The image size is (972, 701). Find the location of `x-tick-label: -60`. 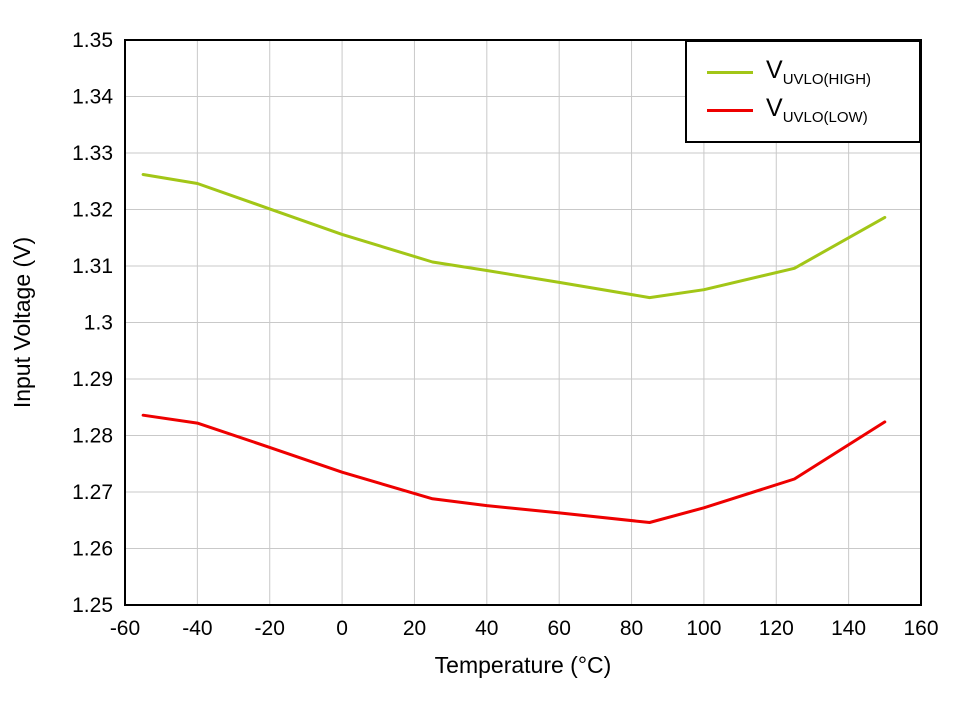

x-tick-label: -60 is located at coordinates (125, 628).